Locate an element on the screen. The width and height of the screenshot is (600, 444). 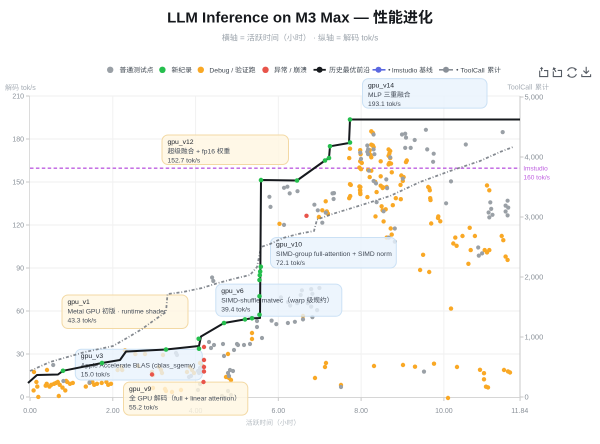
svg-text: 150 is located at coordinates (18, 183).